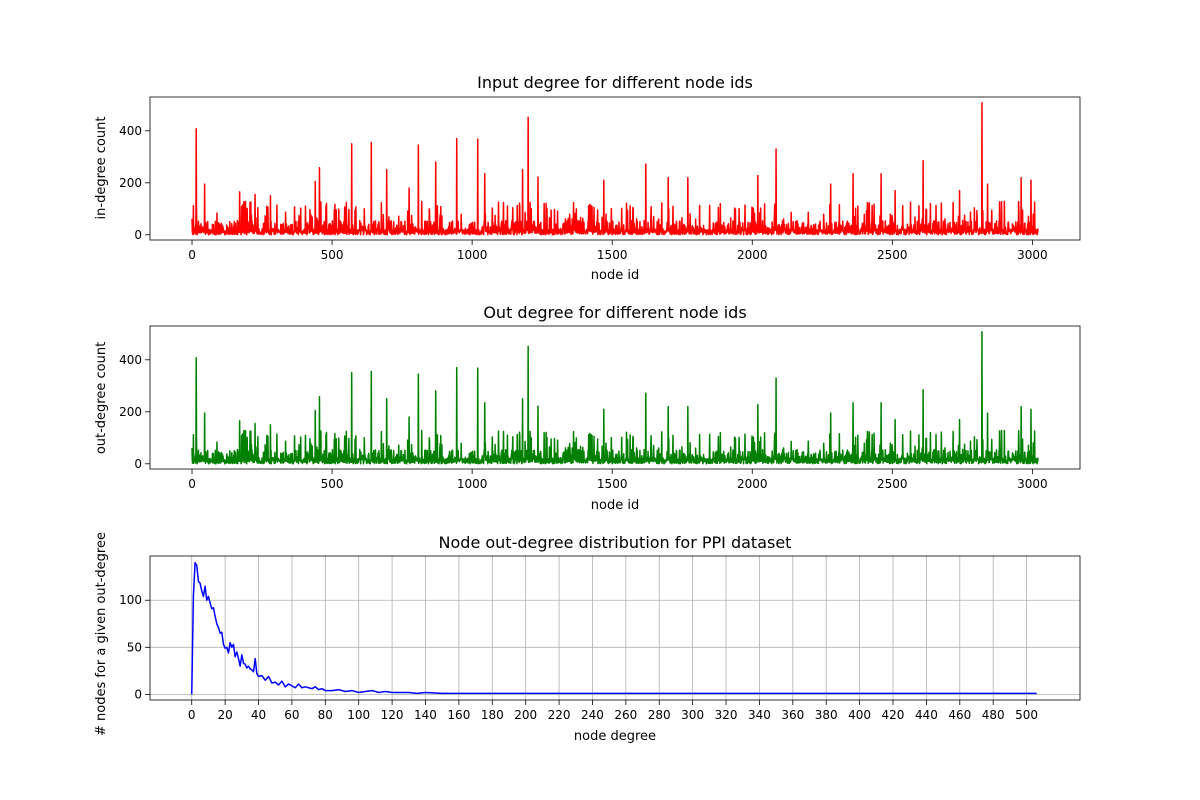 The image size is (1200, 800). I want to click on x-axis-label: node degree, so click(615, 736).